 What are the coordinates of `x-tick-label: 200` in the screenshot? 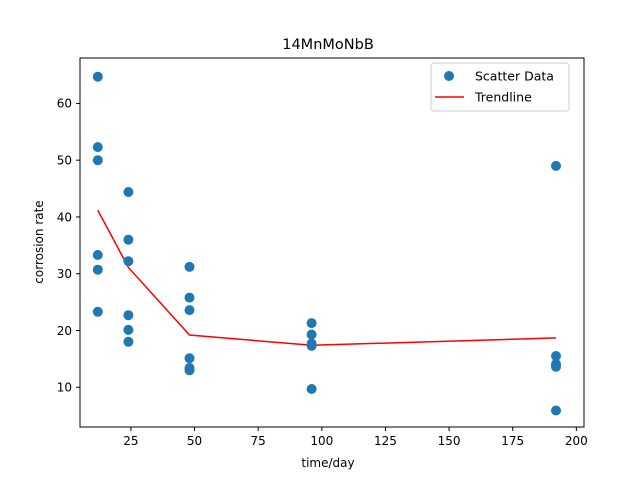 It's located at (576, 441).